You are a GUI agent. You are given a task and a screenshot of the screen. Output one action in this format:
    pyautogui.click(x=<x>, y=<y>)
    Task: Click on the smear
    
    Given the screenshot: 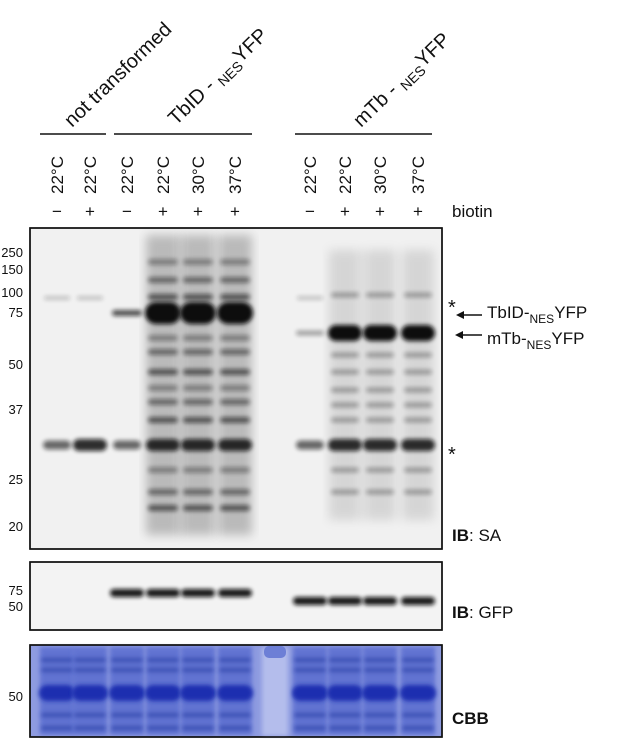 What is the action you would take?
    pyautogui.click(x=380, y=385)
    